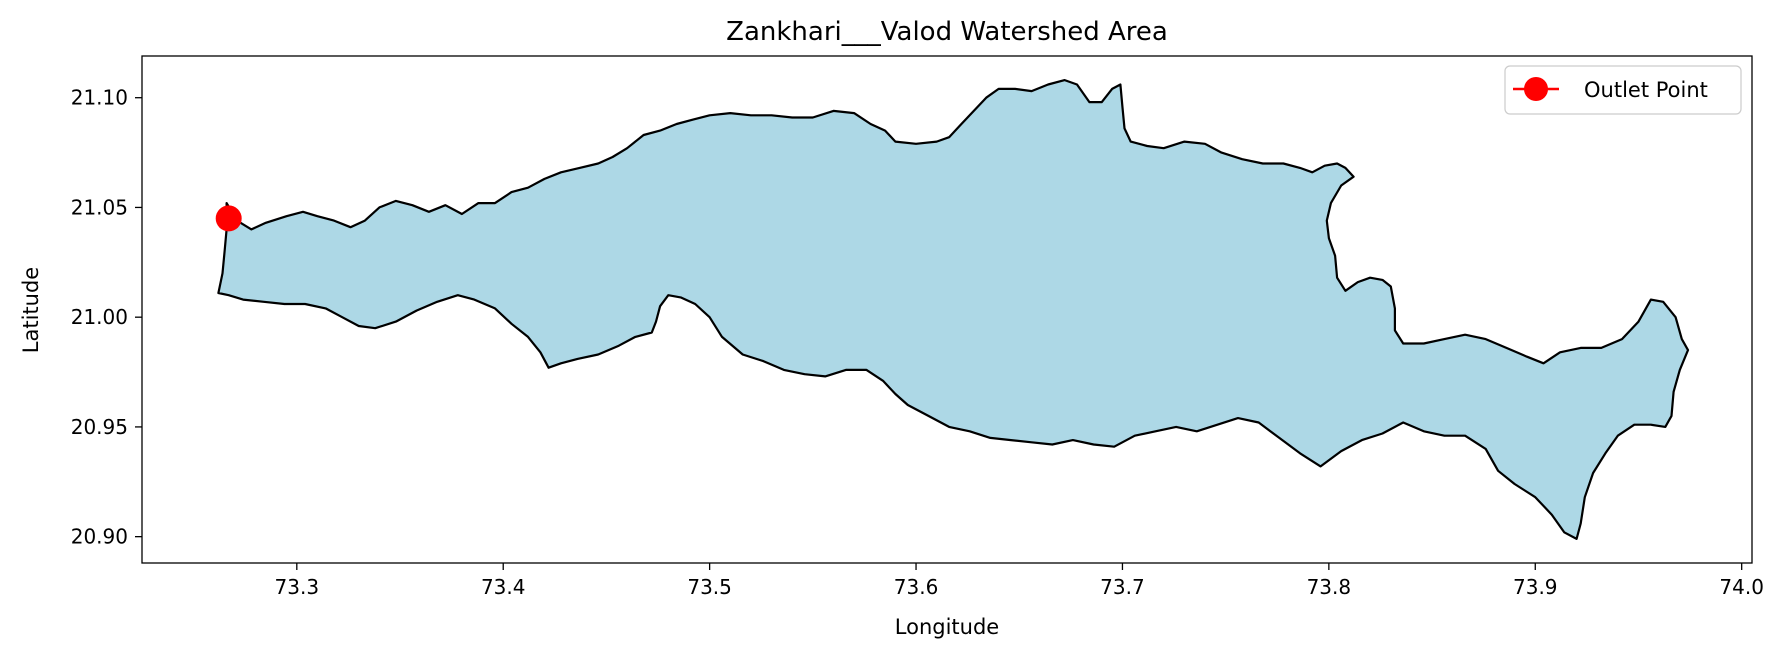 This screenshot has height=657, width=1778. I want to click on y-tick-label: 21.00, so click(99, 317).